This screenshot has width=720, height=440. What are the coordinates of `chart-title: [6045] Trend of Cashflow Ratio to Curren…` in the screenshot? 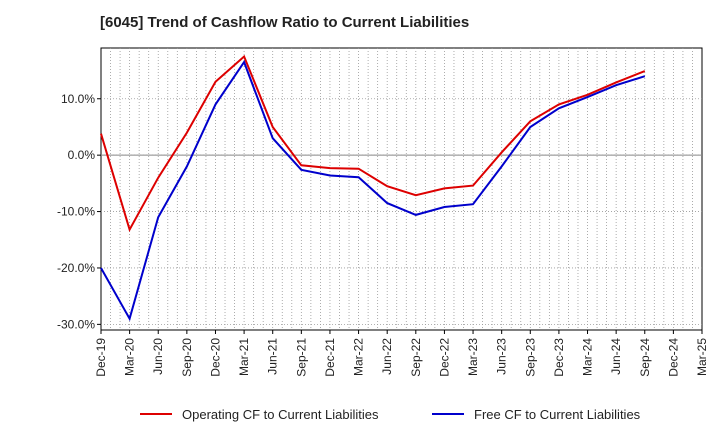 It's located at (285, 22).